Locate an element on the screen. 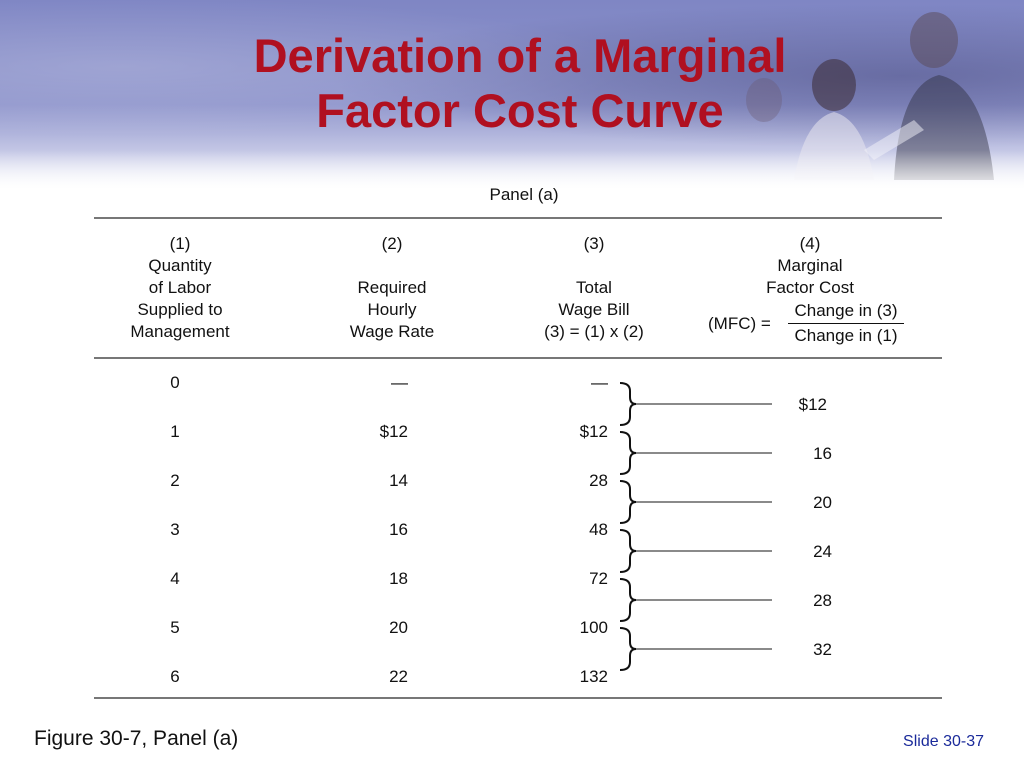 The width and height of the screenshot is (1024, 768). header-col3-line2: Wage Bill is located at coordinates (594, 309).